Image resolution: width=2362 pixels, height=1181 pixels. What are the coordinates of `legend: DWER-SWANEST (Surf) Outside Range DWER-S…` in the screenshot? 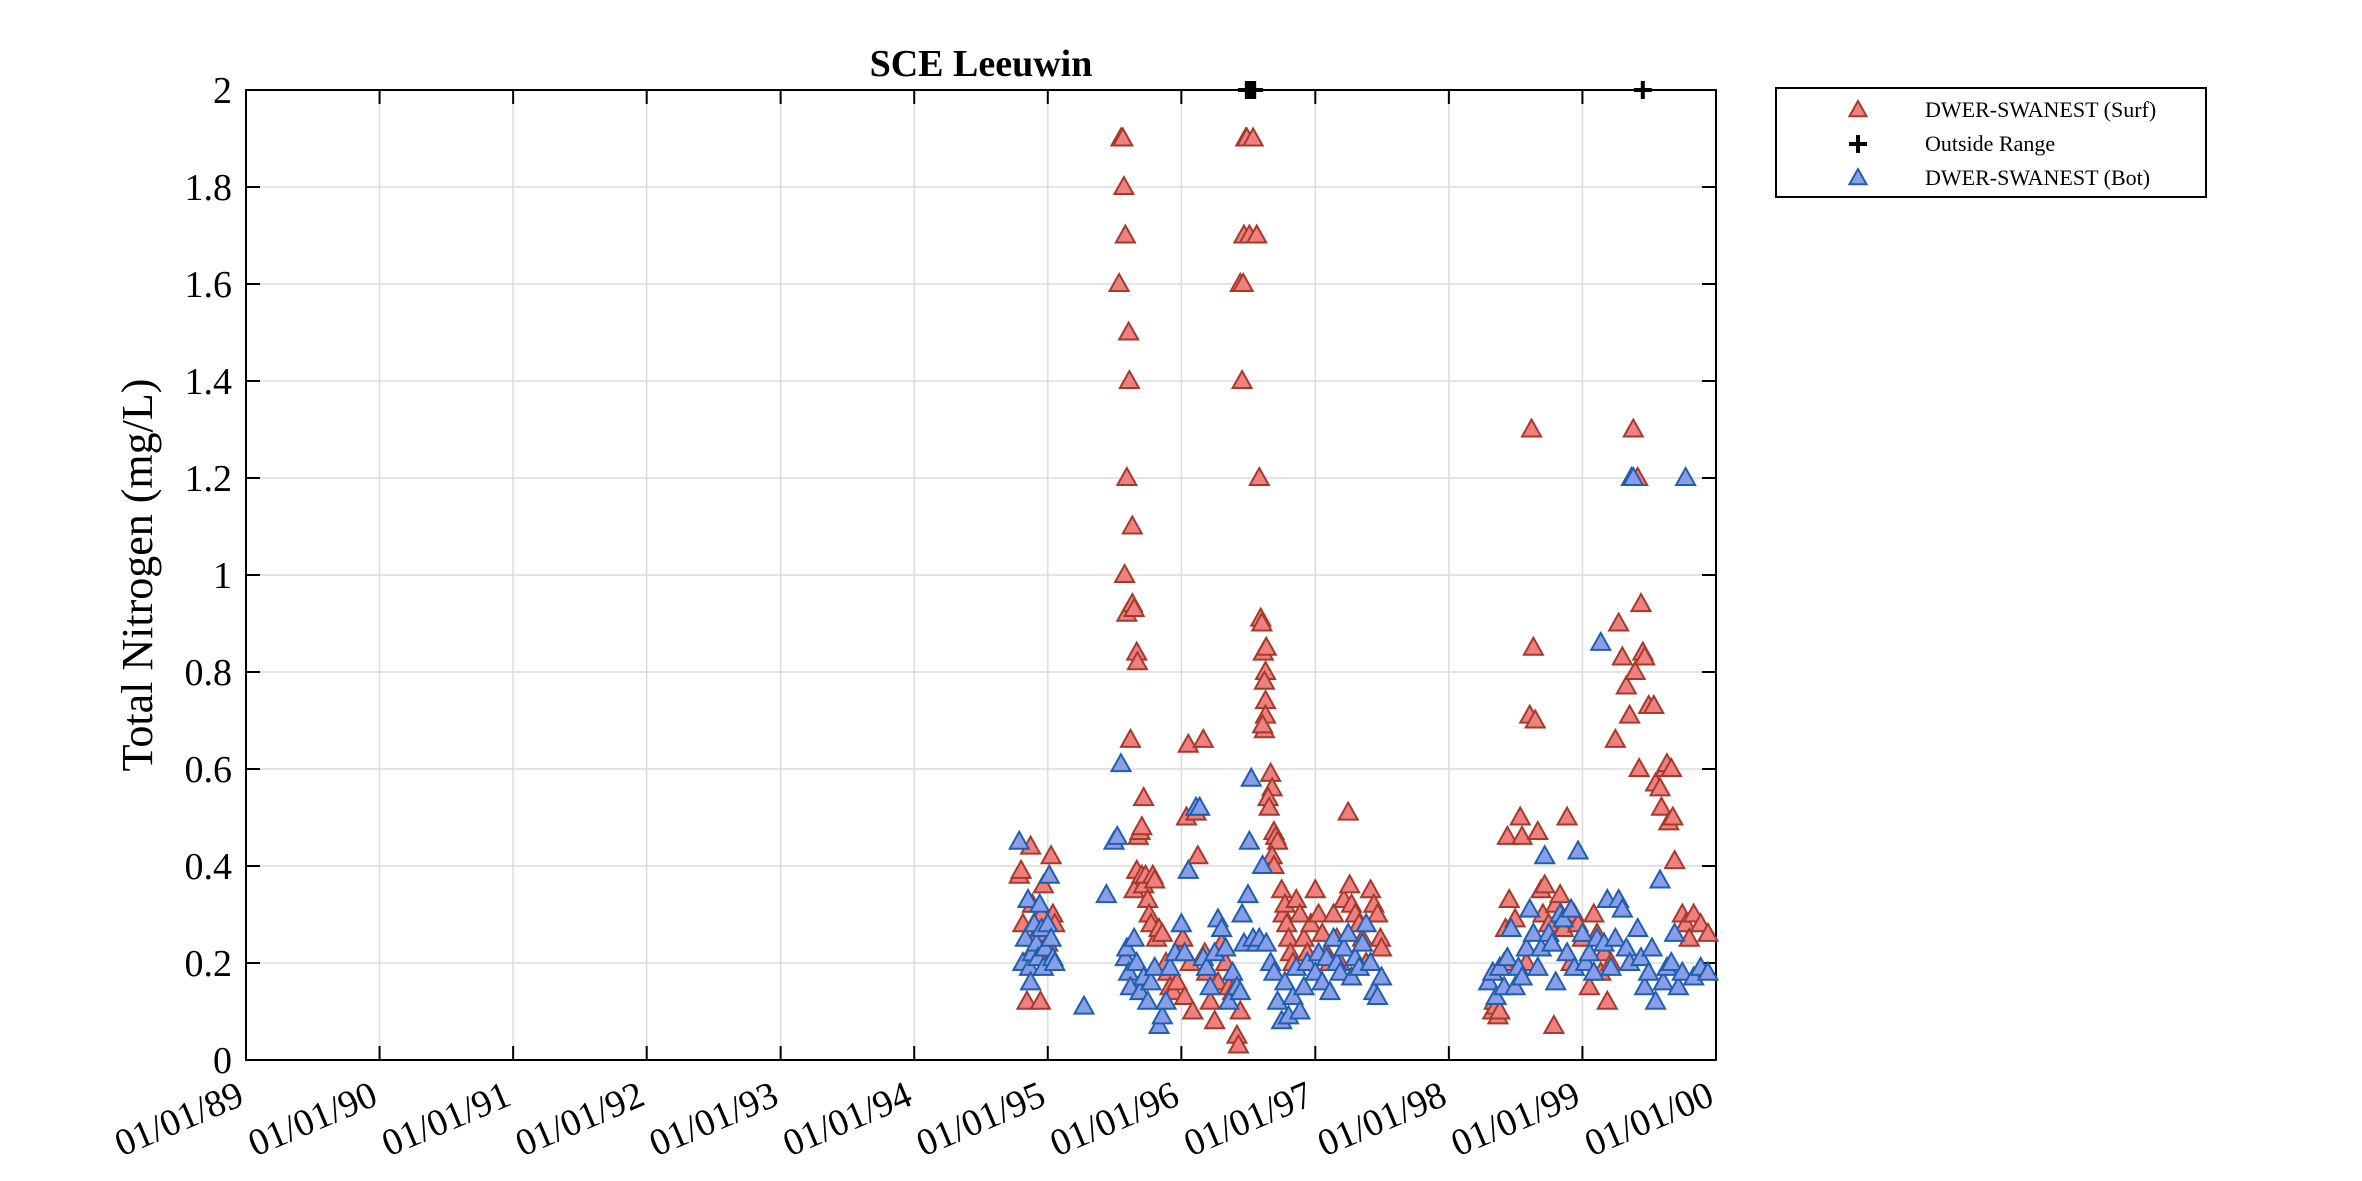 It's located at (1991, 142).